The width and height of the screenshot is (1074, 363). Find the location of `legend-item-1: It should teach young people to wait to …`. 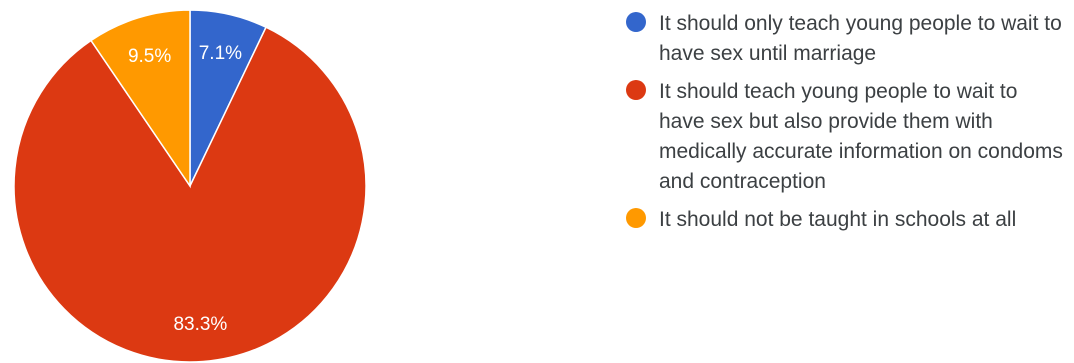

legend-item-1: It should teach young people to wait to … is located at coordinates (846, 137).